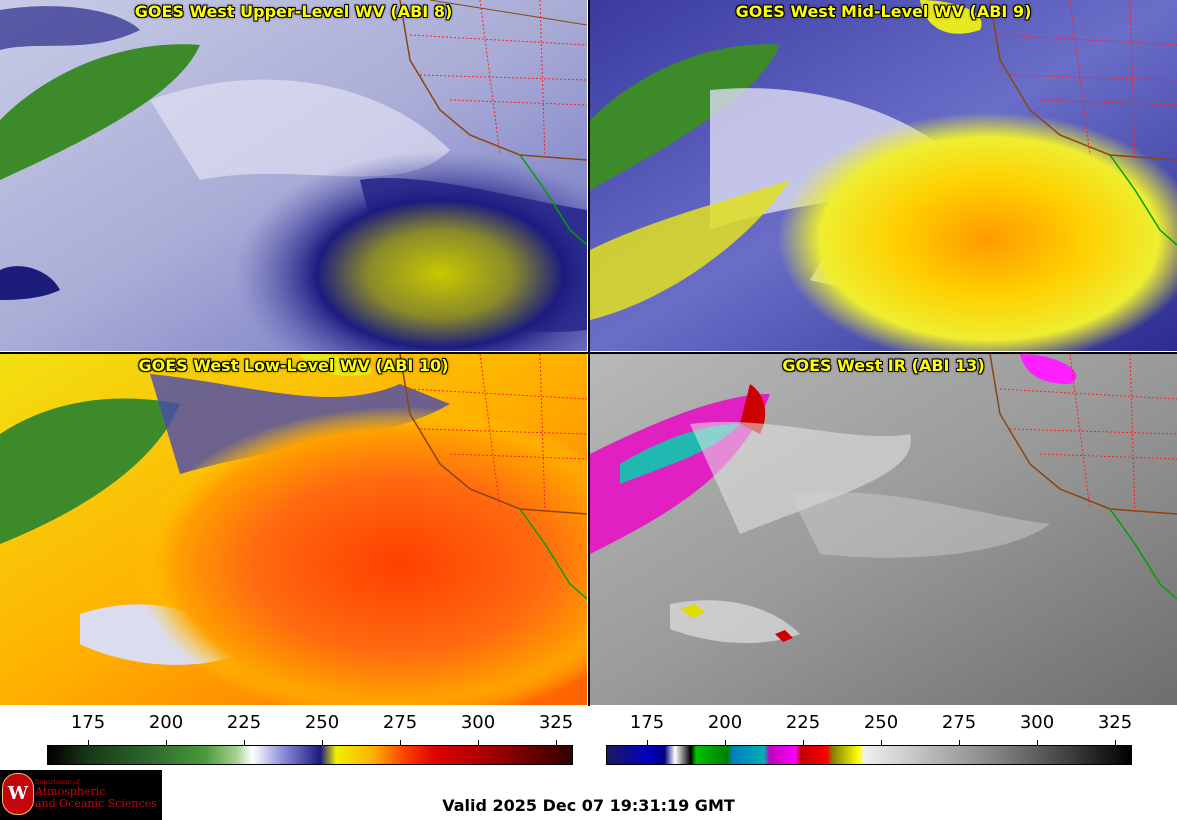 This screenshot has width=1177, height=820. I want to click on valid-time-label: Valid 2025 Dec 07 19:31:19 GMT, so click(588, 805).